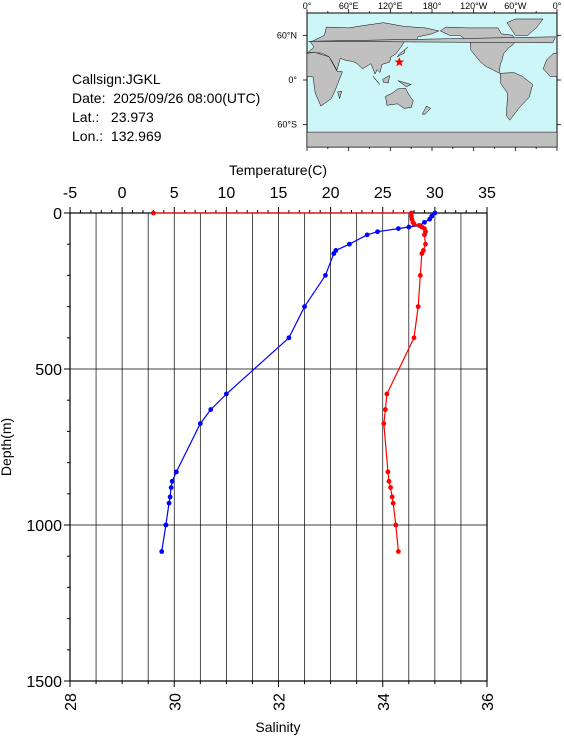 This screenshot has height=736, width=564. Describe the element at coordinates (292, 80) in the screenshot. I see `map-lat-tick-label: 0°` at that location.